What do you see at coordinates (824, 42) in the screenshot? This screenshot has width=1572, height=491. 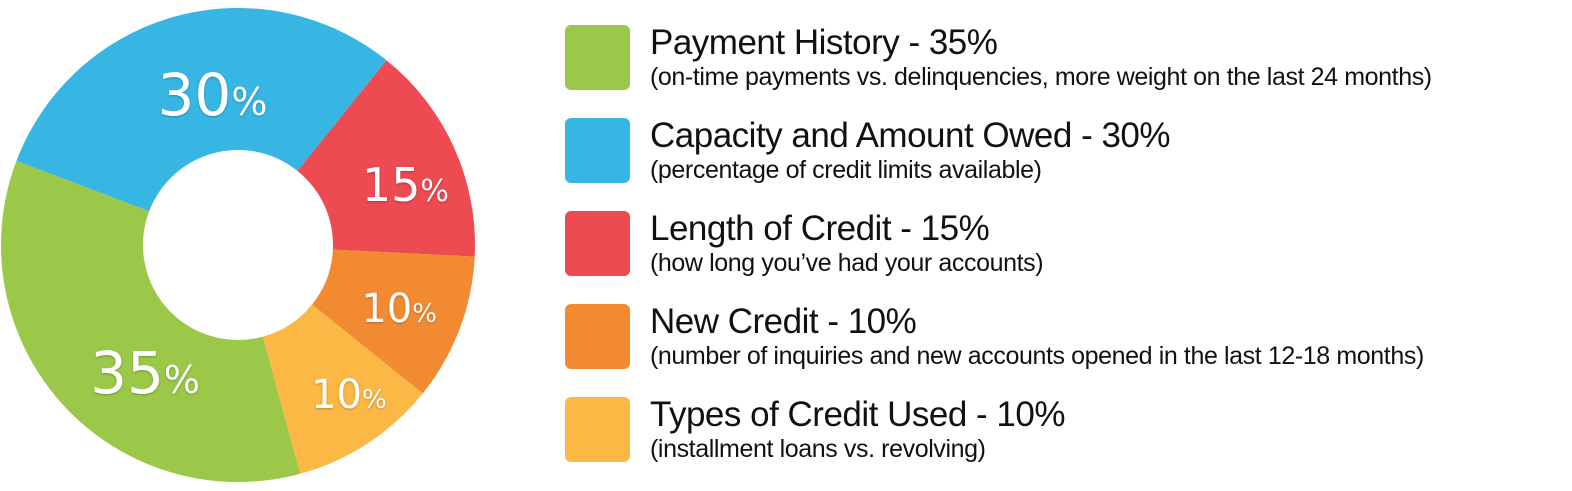 I see `legend-title: Payment History - 35%` at bounding box center [824, 42].